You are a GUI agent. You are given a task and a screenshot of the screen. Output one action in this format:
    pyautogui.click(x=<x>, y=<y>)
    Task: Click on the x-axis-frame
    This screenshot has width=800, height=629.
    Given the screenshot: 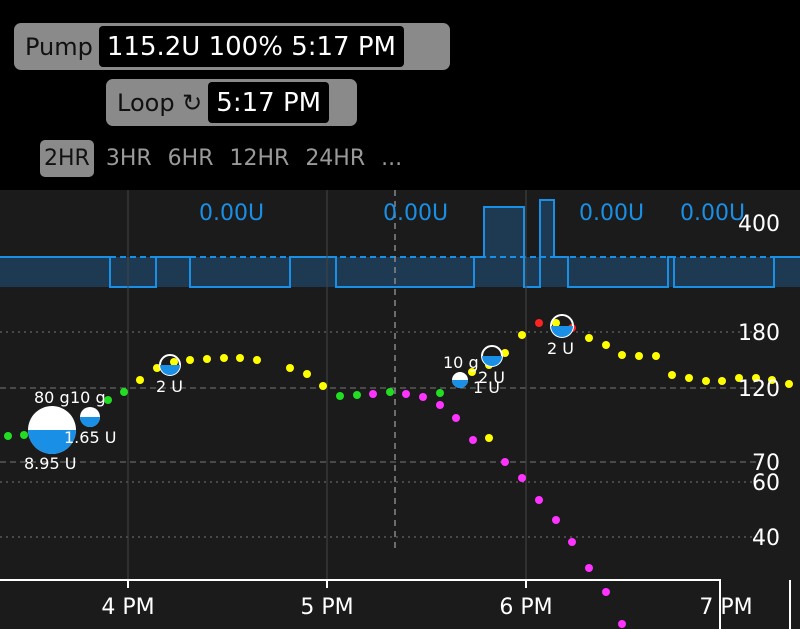 What is the action you would take?
    pyautogui.click(x=360, y=604)
    